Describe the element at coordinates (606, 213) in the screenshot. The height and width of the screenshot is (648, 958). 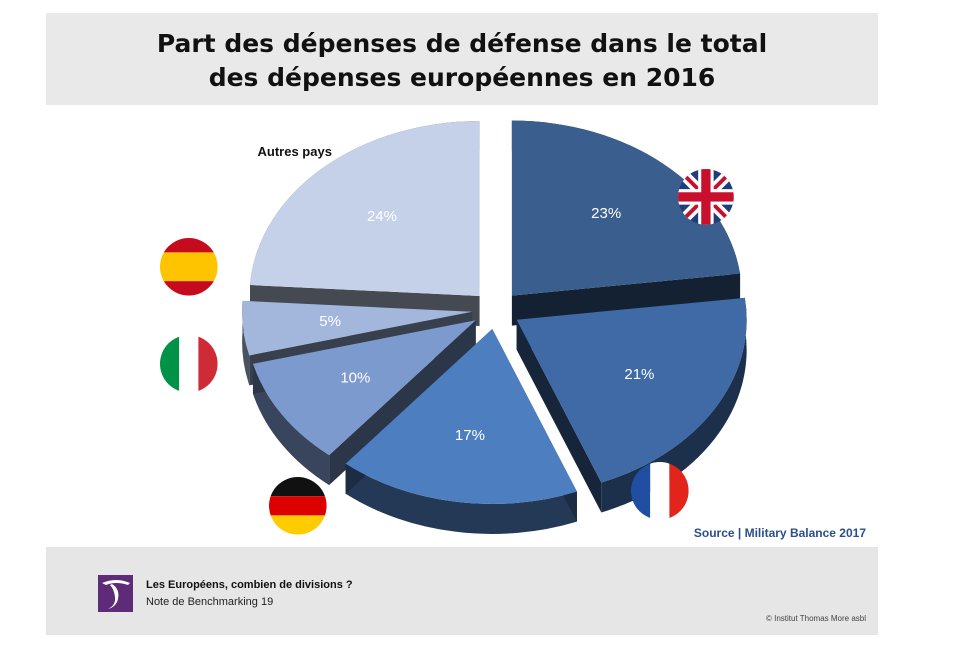
I see `pie-label-royaume-uni: 23%` at that location.